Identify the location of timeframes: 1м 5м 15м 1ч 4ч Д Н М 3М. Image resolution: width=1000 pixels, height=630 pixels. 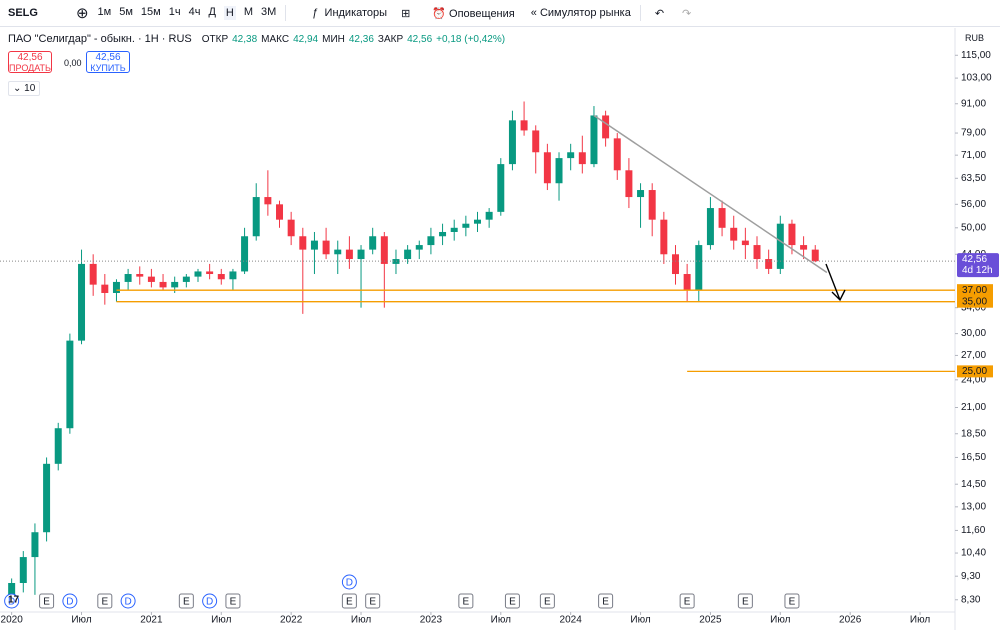
(187, 13).